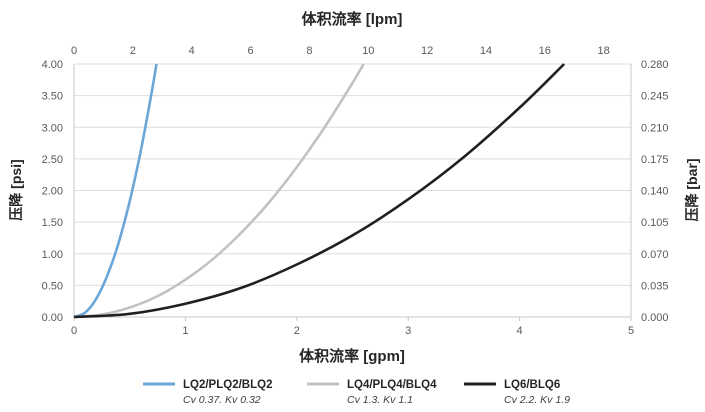 The width and height of the screenshot is (705, 412). What do you see at coordinates (372, 392) in the screenshot?
I see `legend-item: LQ4/PLQ4/BLQ4 Cv 1.3. Kv 1.1` at bounding box center [372, 392].